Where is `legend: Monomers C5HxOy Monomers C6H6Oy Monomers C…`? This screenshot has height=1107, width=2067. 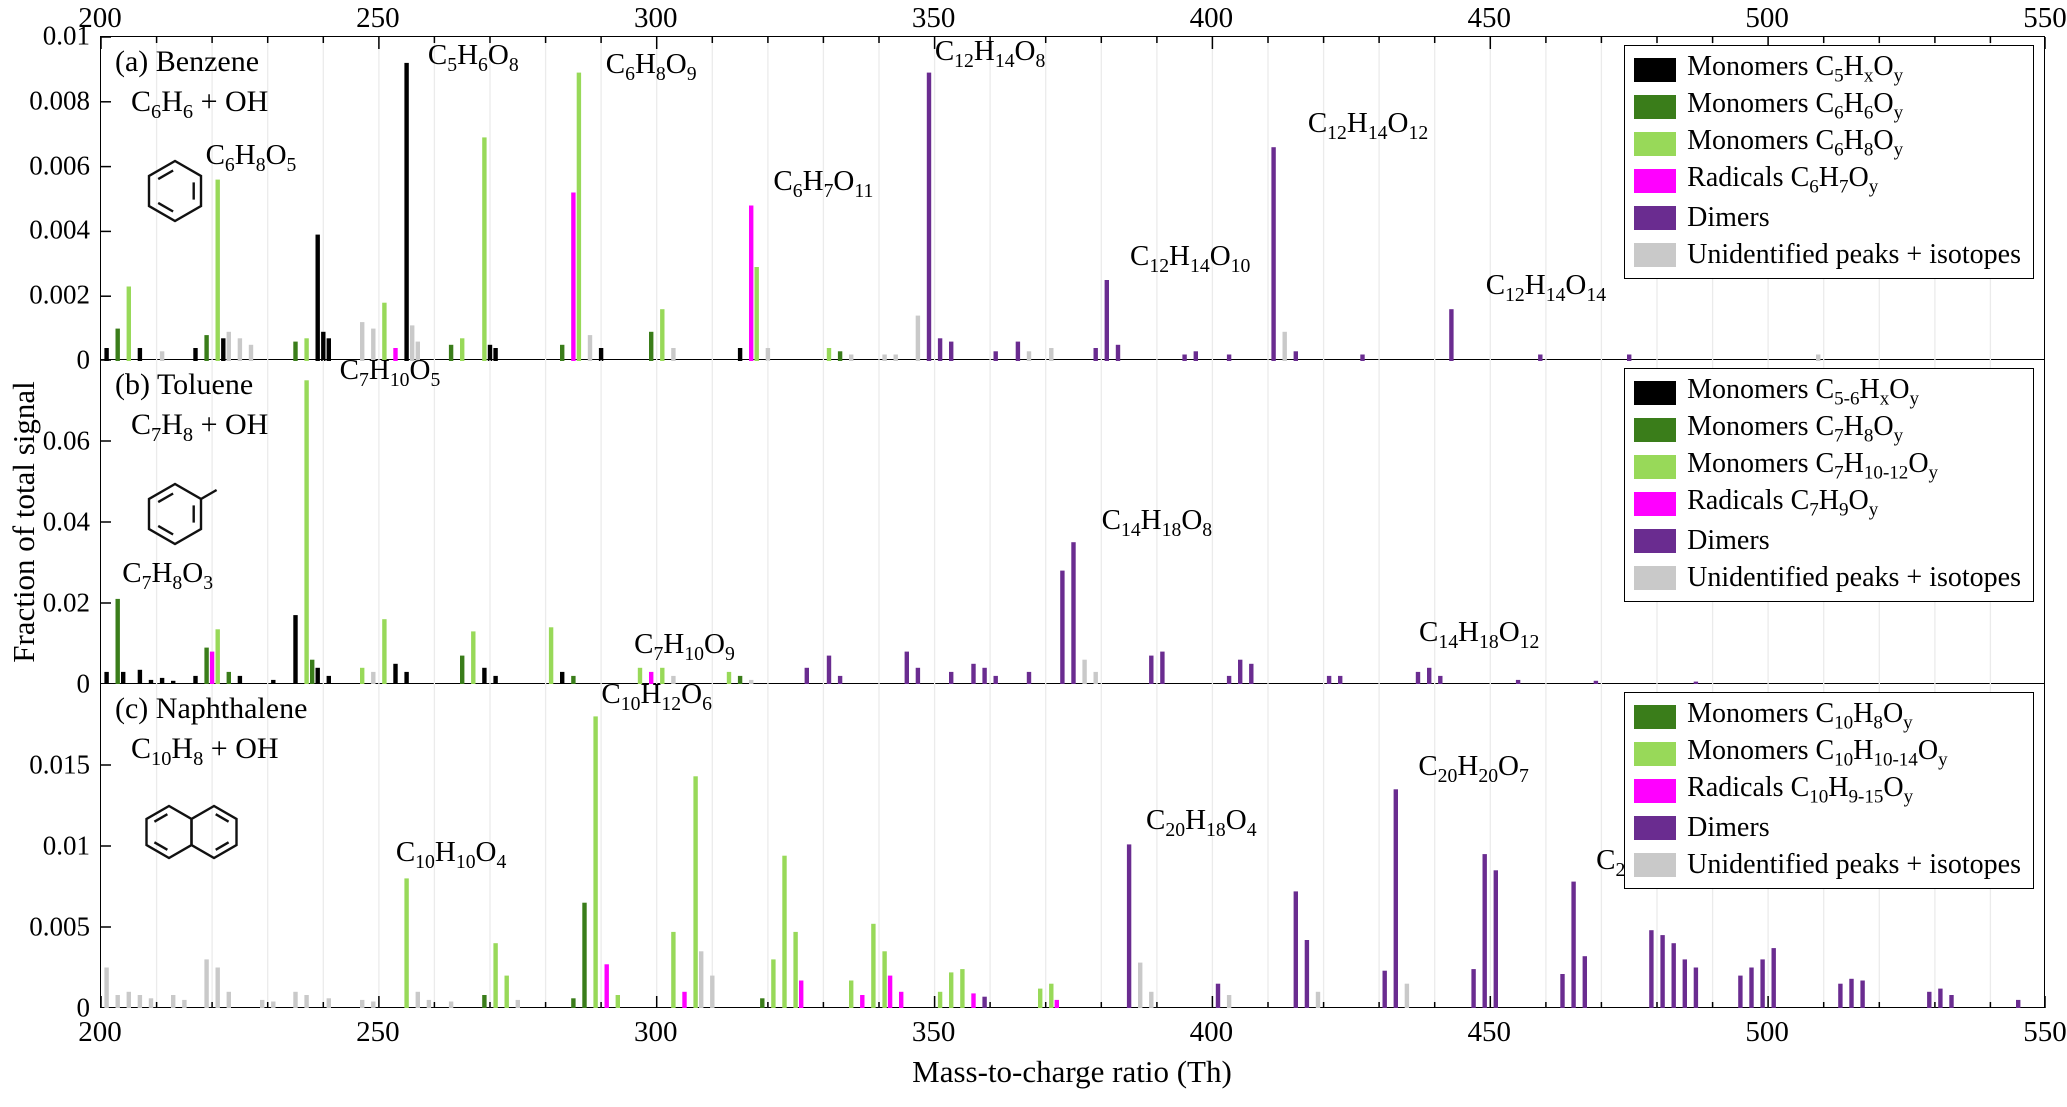 legend: Monomers C5HxOy Monomers C6H6Oy Monomers C… is located at coordinates (1829, 162).